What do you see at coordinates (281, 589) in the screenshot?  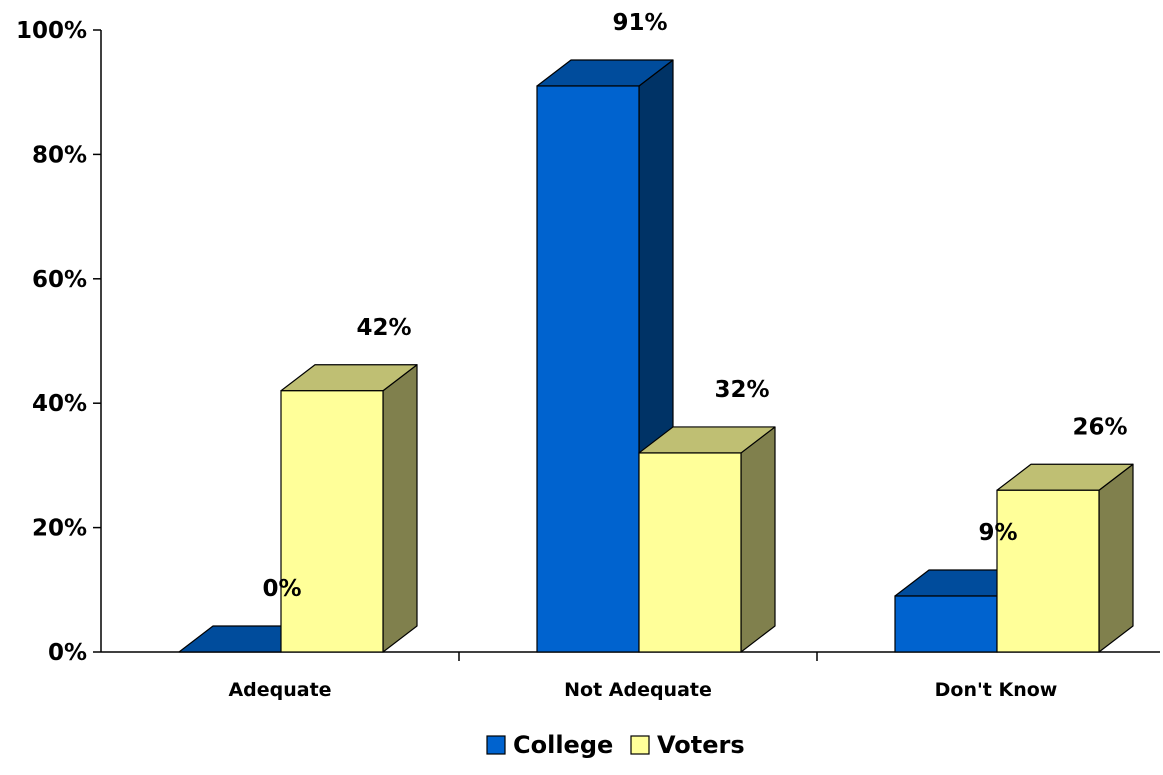 I see `data-label-college-adequate: 0%` at bounding box center [281, 589].